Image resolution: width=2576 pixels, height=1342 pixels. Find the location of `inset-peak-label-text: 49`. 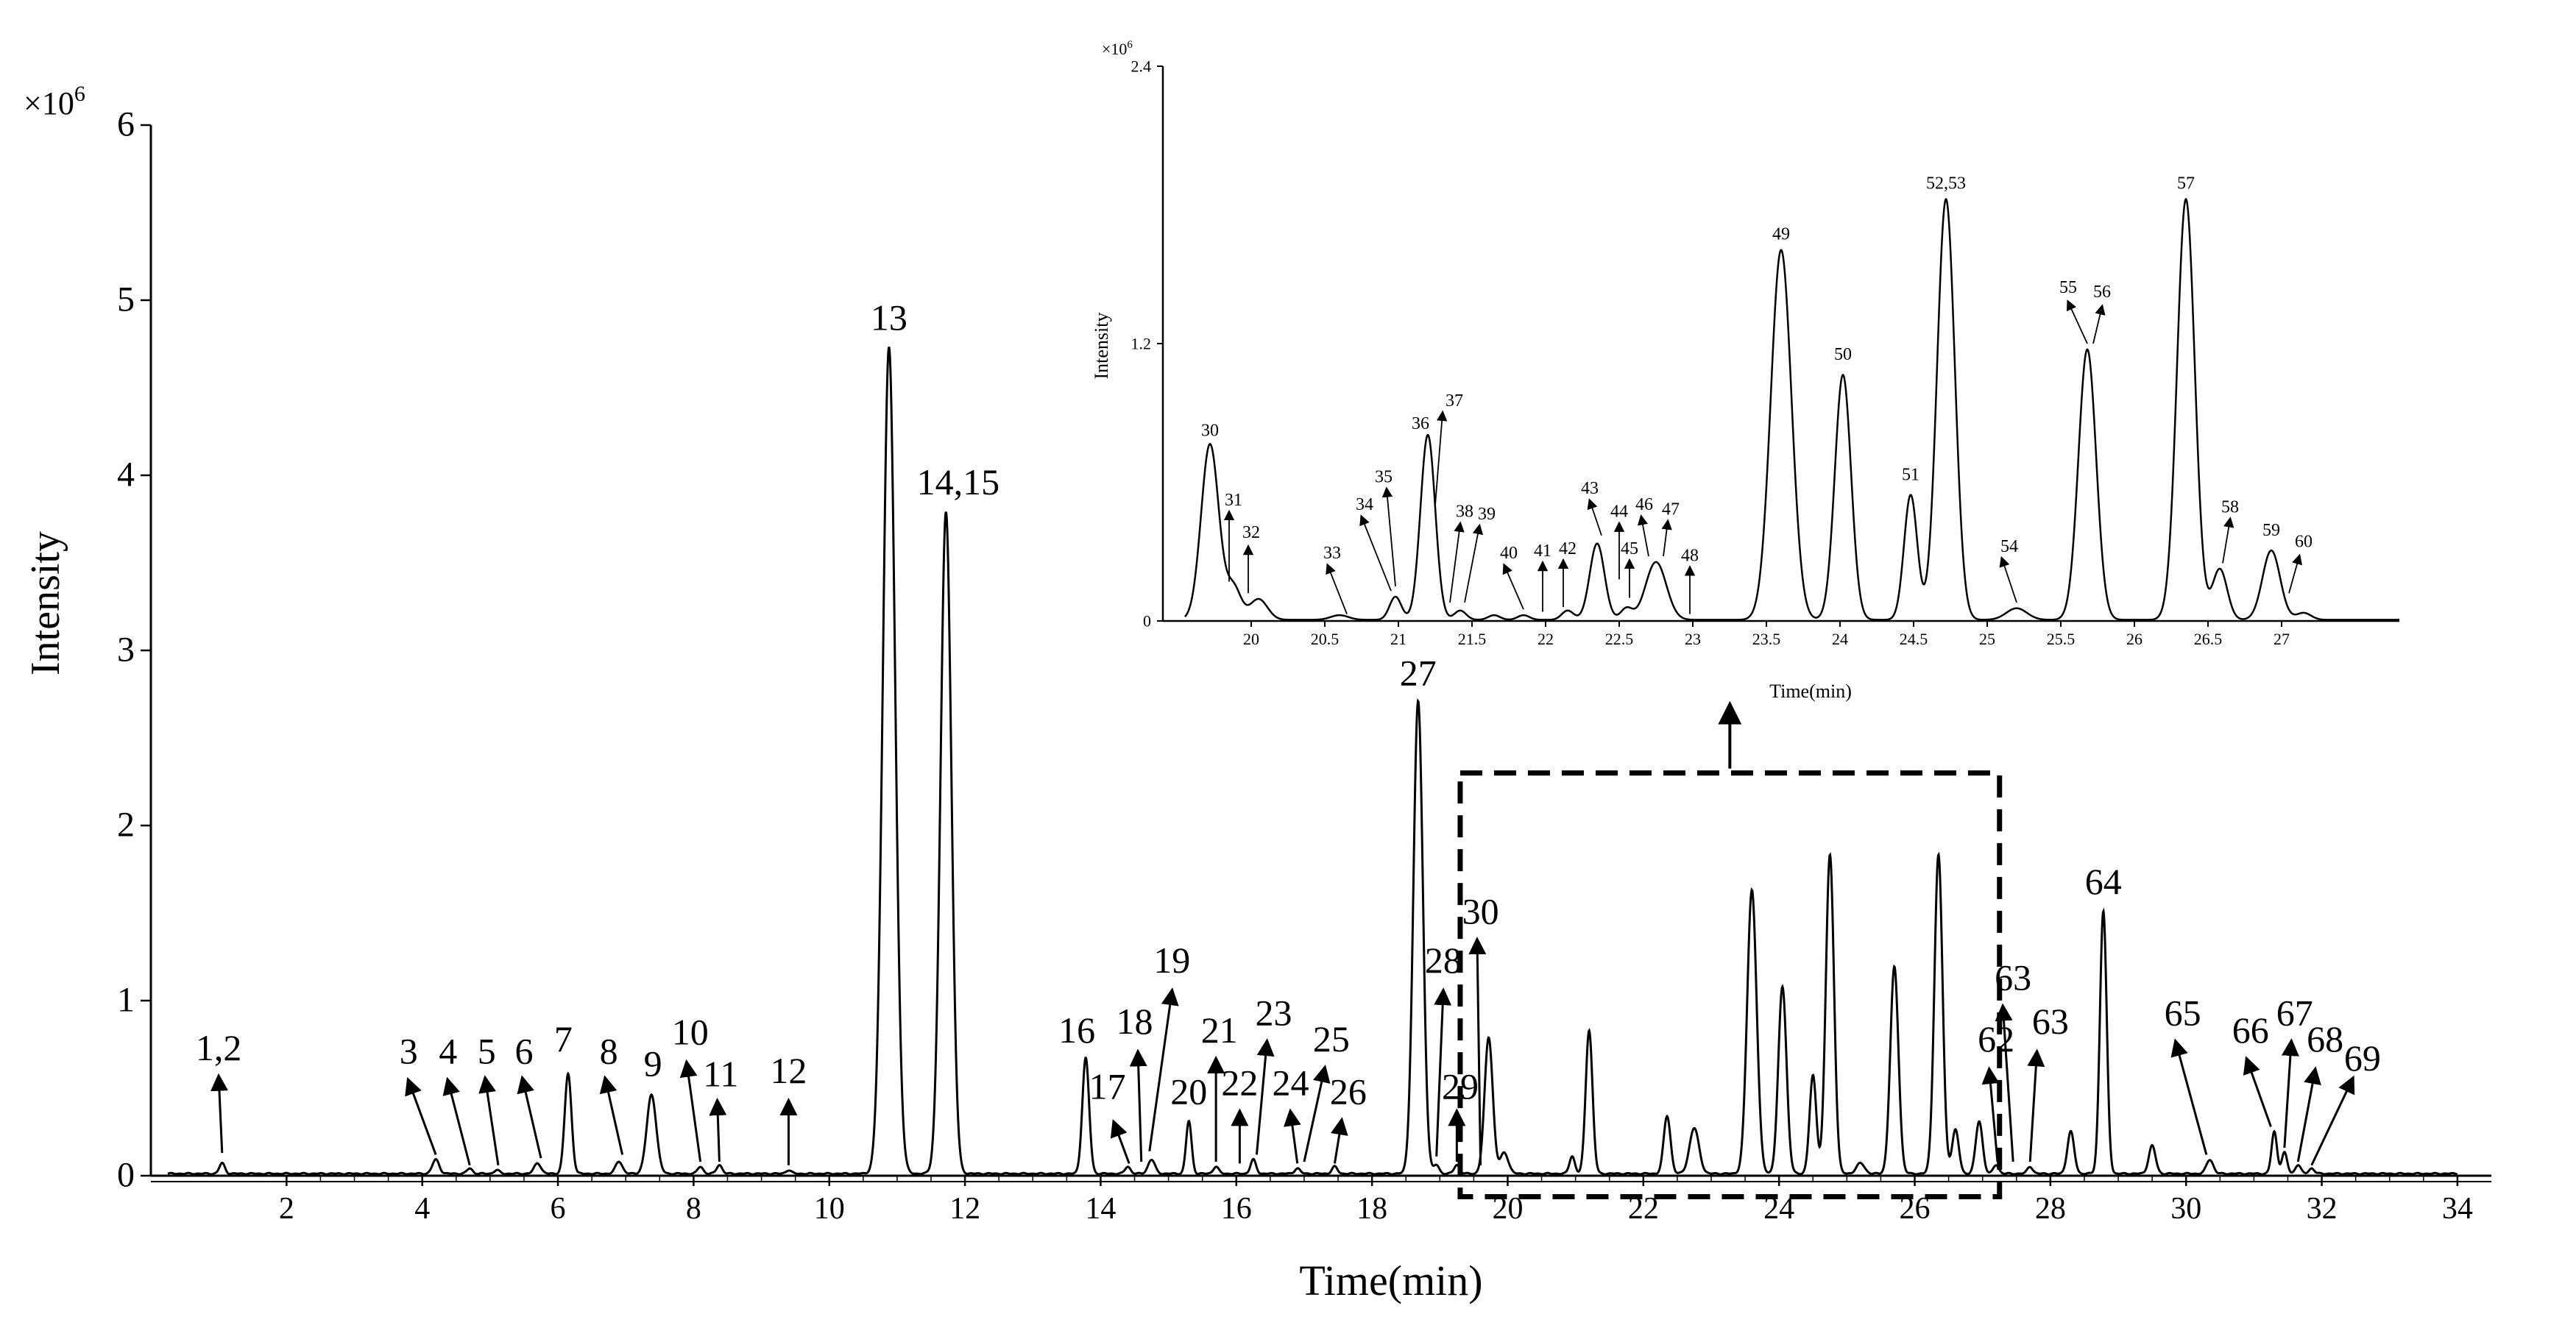

inset-peak-label-text: 49 is located at coordinates (1781, 235).